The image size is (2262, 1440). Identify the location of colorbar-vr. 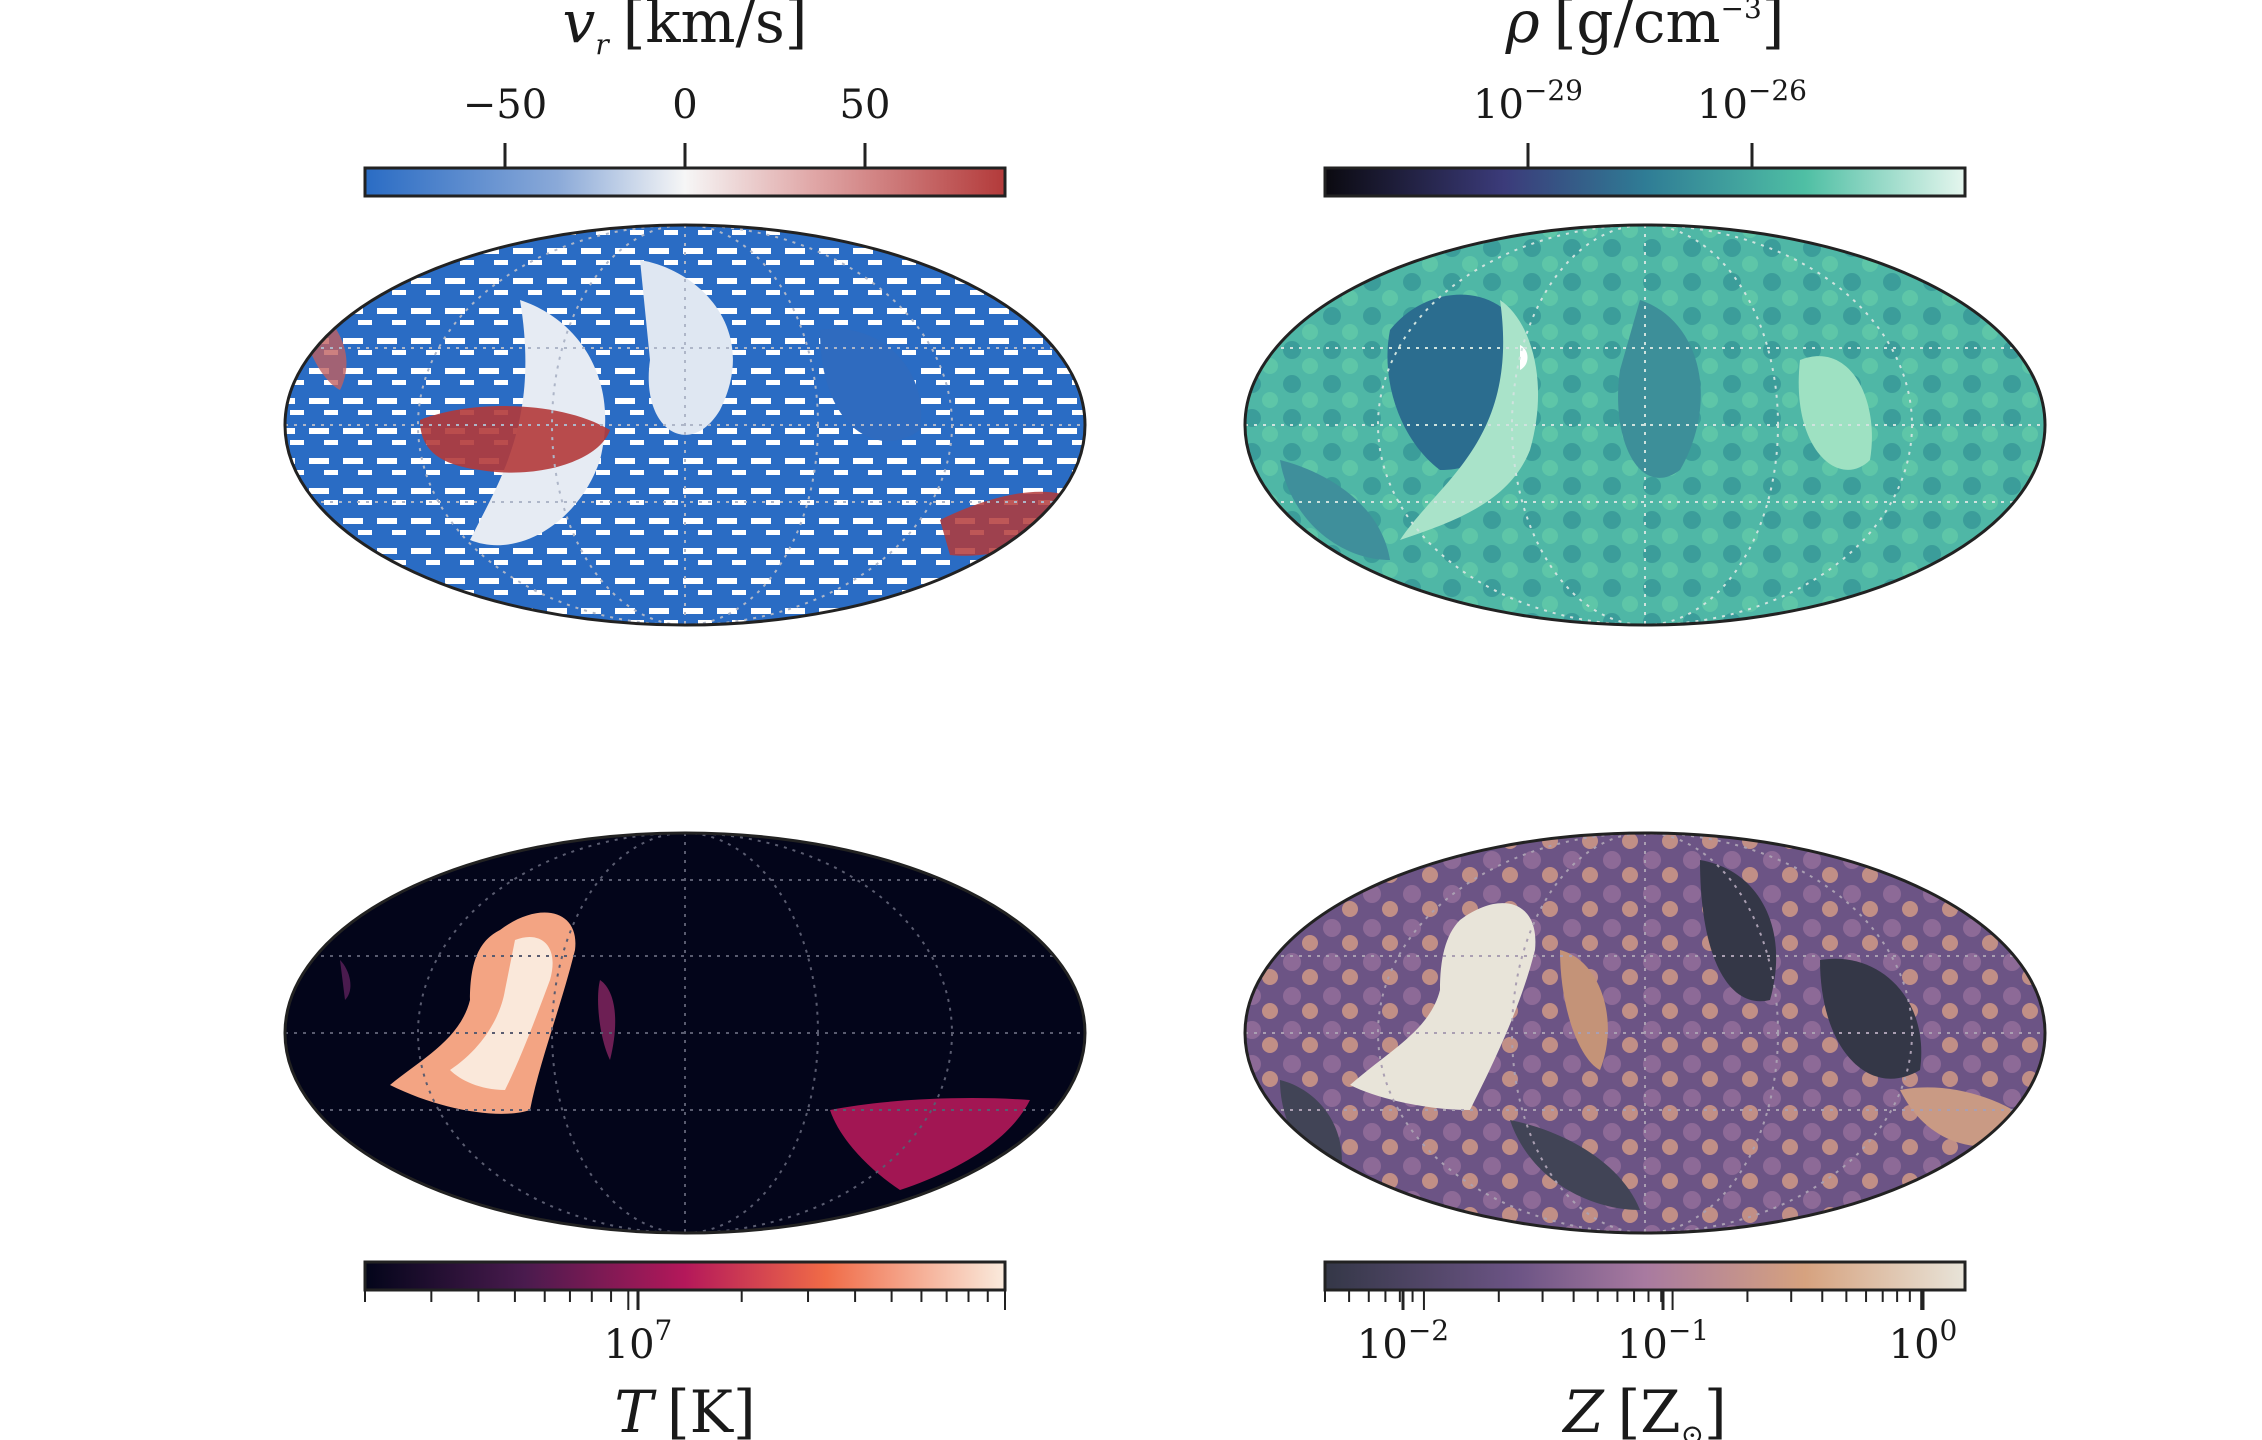
(685, 182).